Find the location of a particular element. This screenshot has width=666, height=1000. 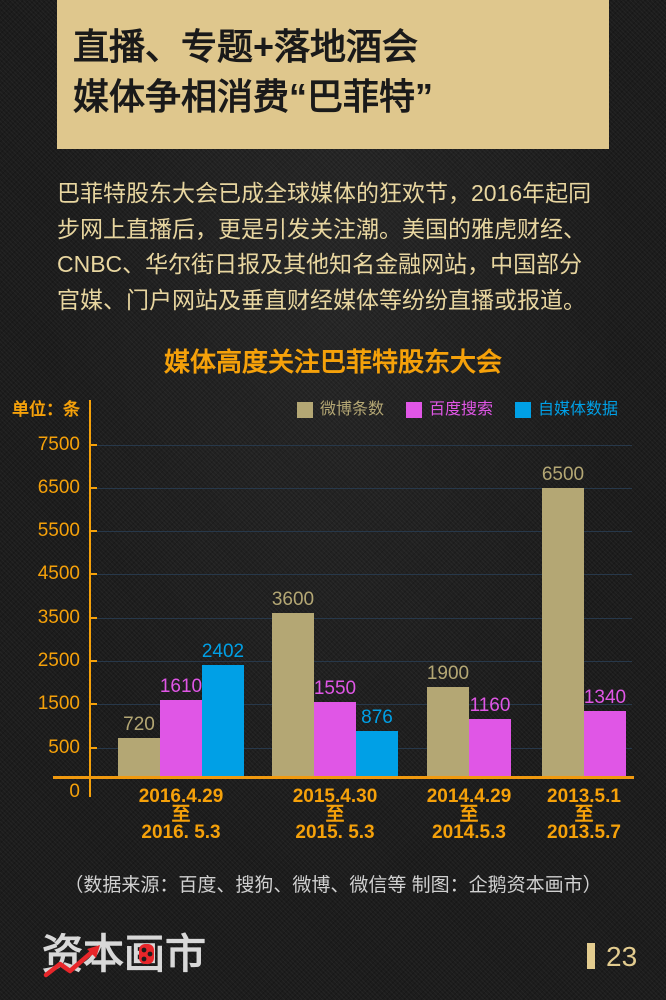

x-category-label: 2014.4.29 至 2014.5.3 is located at coordinates (469, 814).